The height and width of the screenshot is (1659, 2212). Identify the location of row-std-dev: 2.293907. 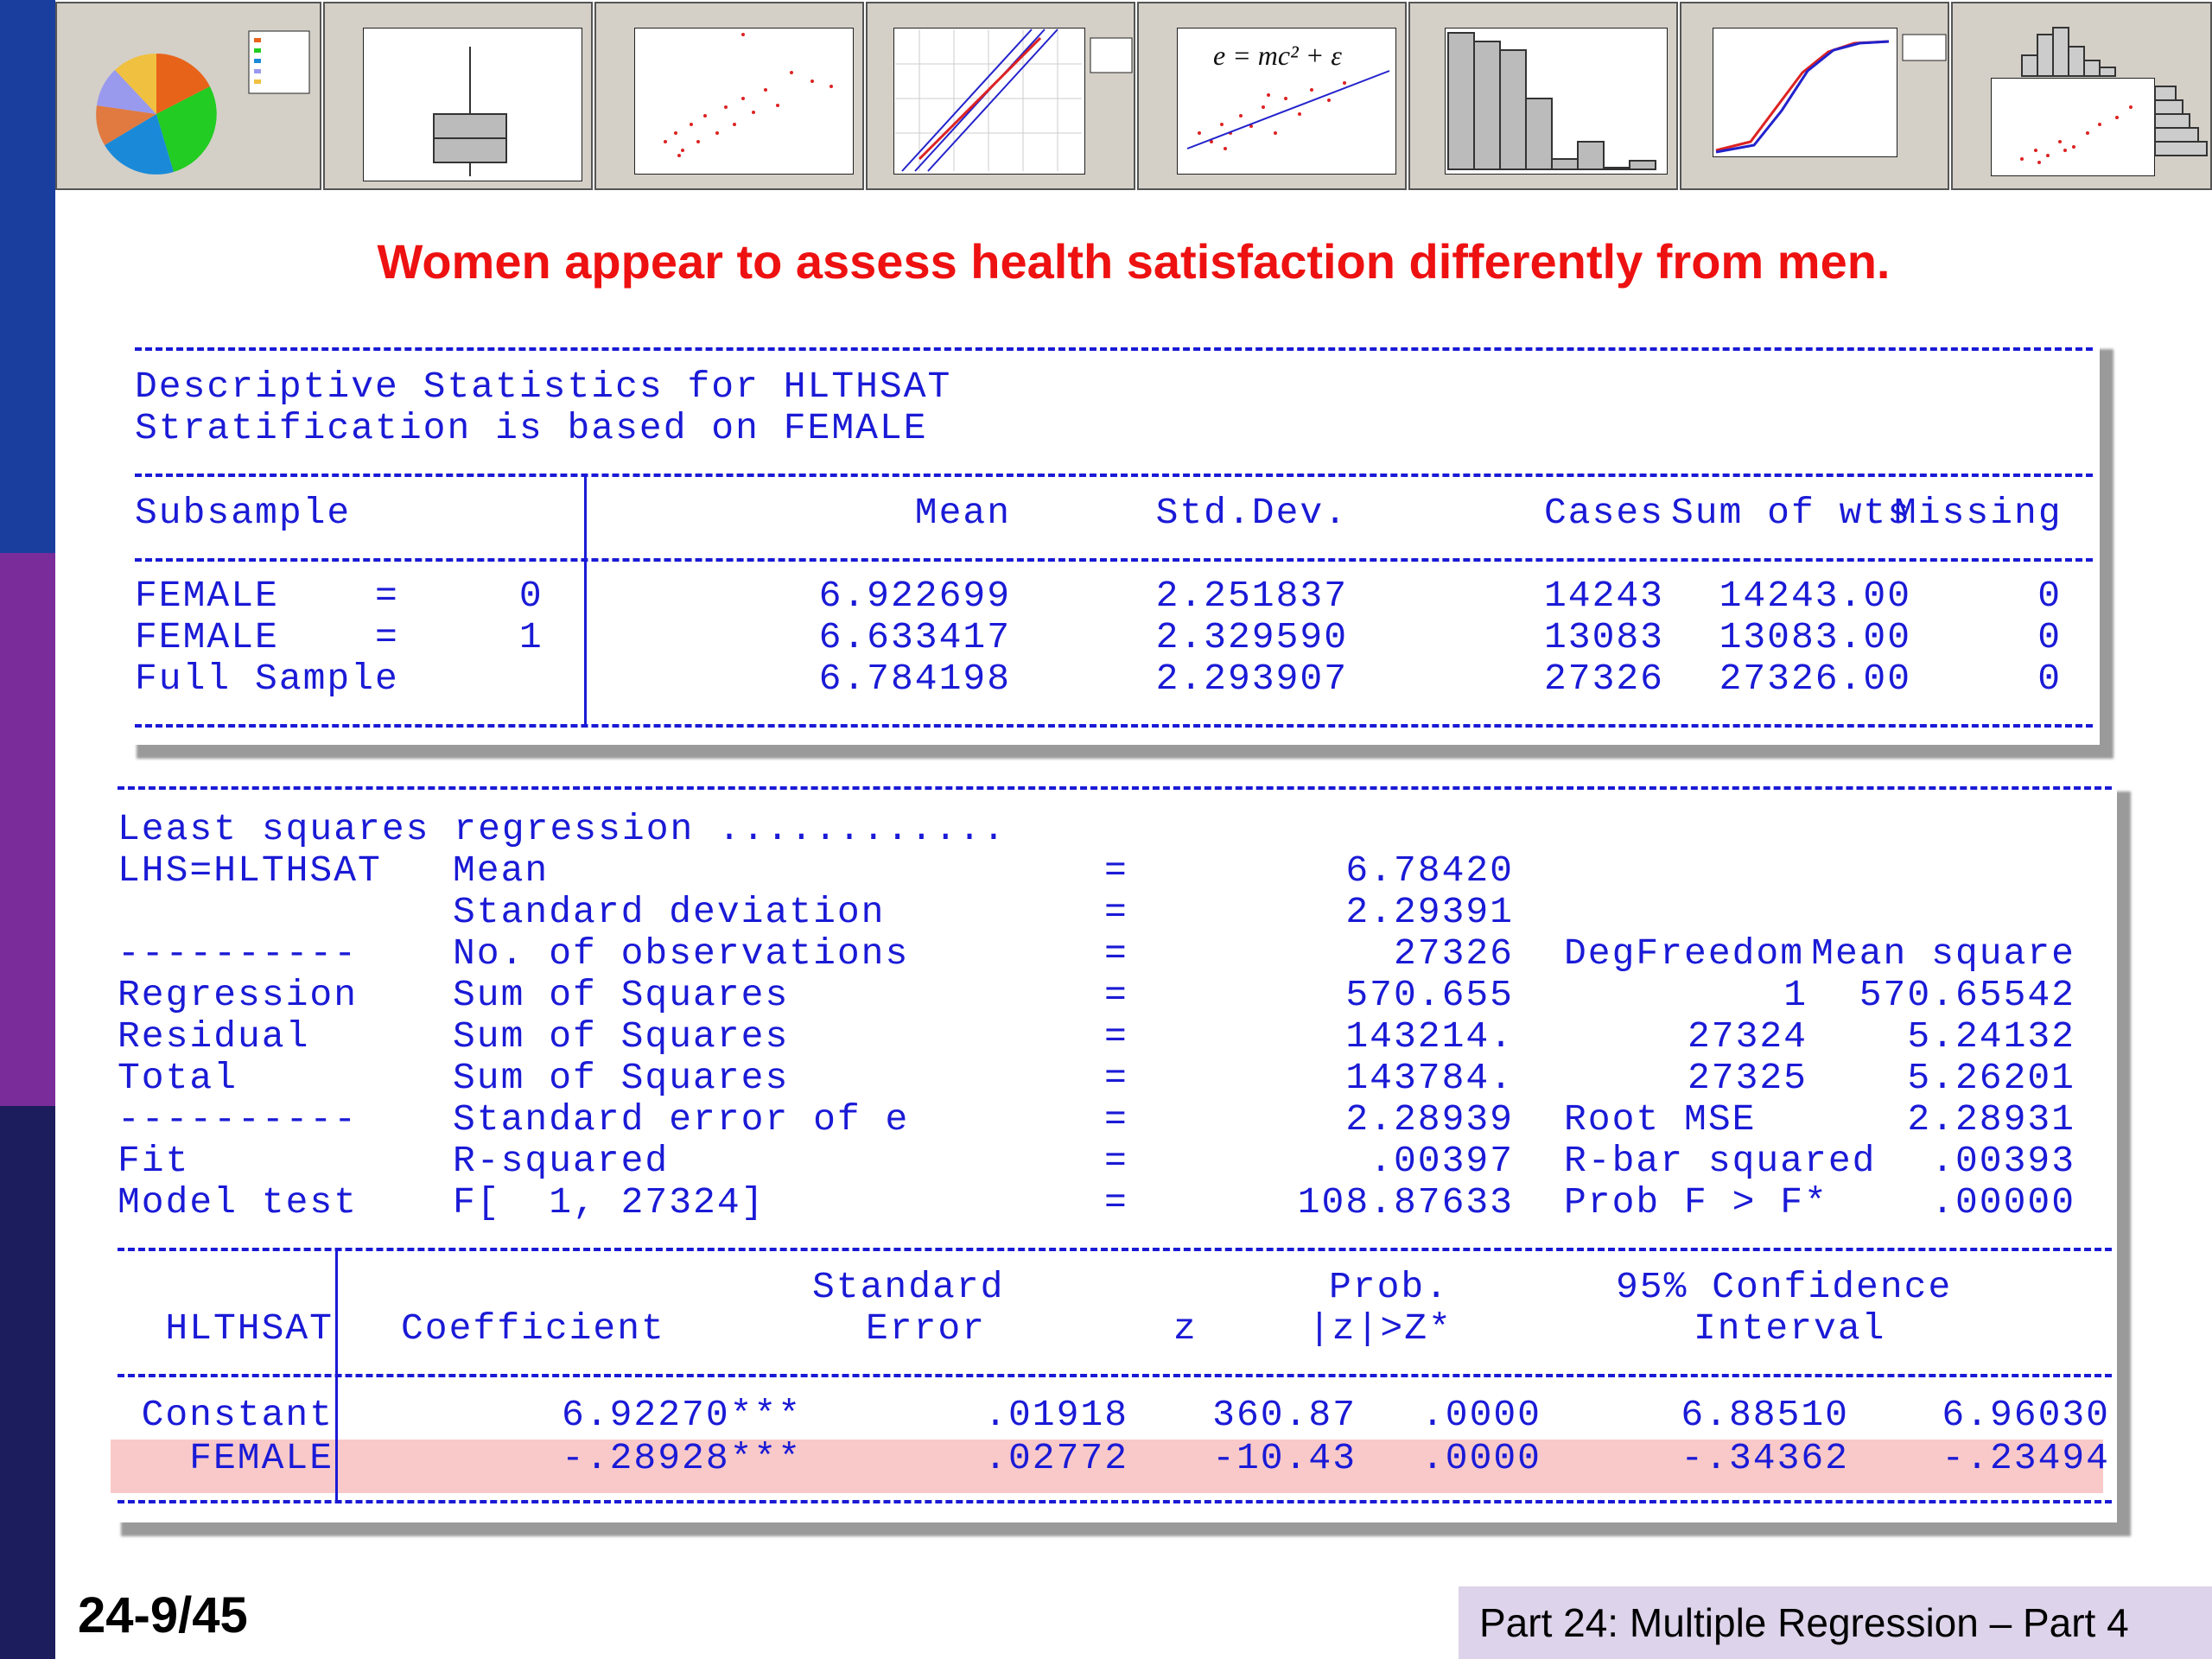
(1251, 679).